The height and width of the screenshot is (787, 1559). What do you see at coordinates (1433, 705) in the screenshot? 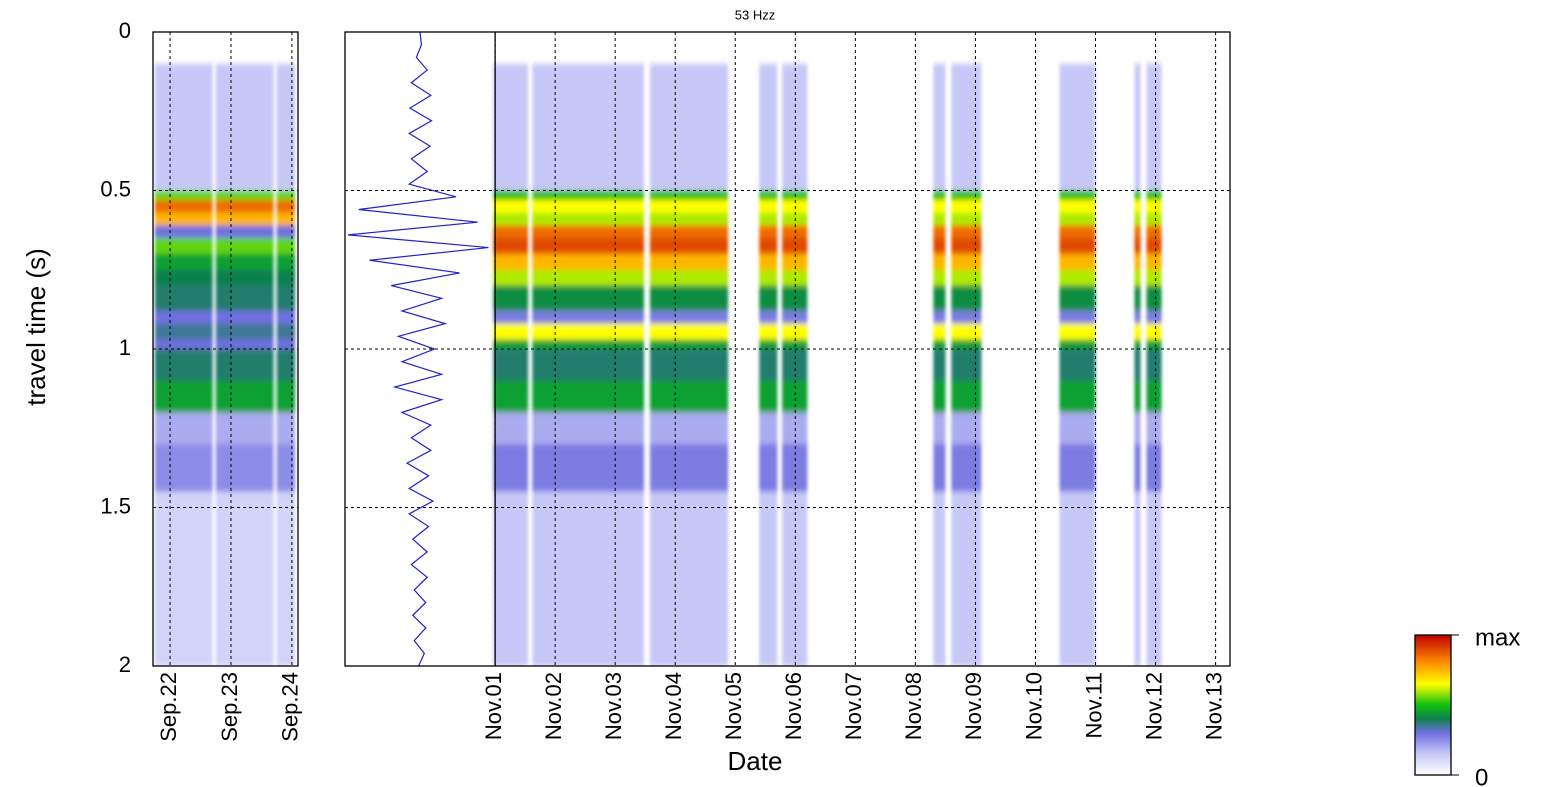
I see `colorbar` at bounding box center [1433, 705].